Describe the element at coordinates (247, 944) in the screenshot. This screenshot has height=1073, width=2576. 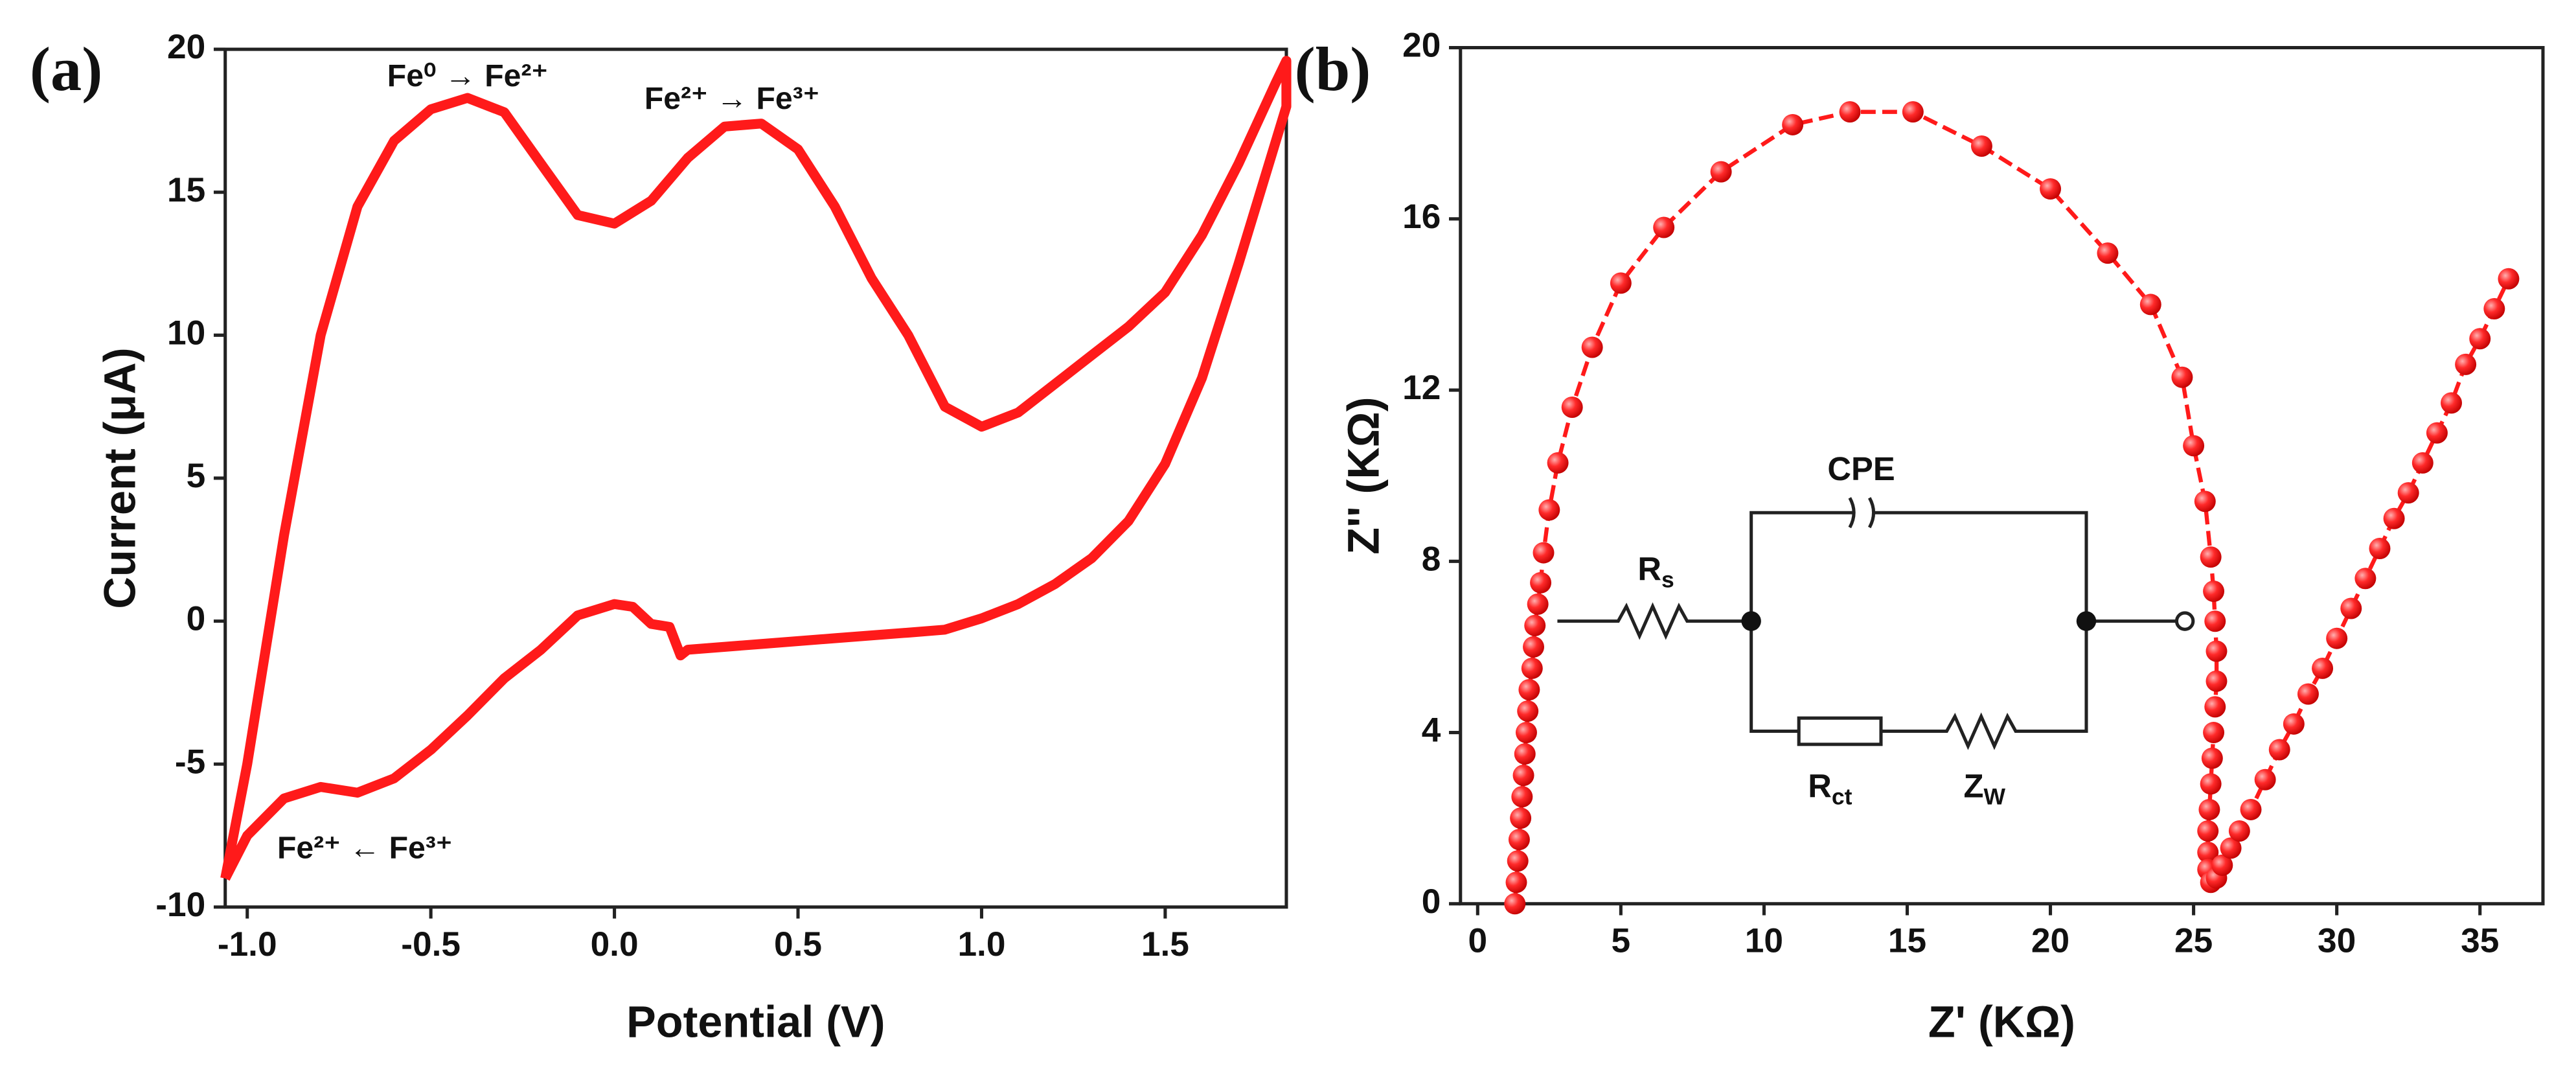
I see `x-tick-label: -1.0` at that location.